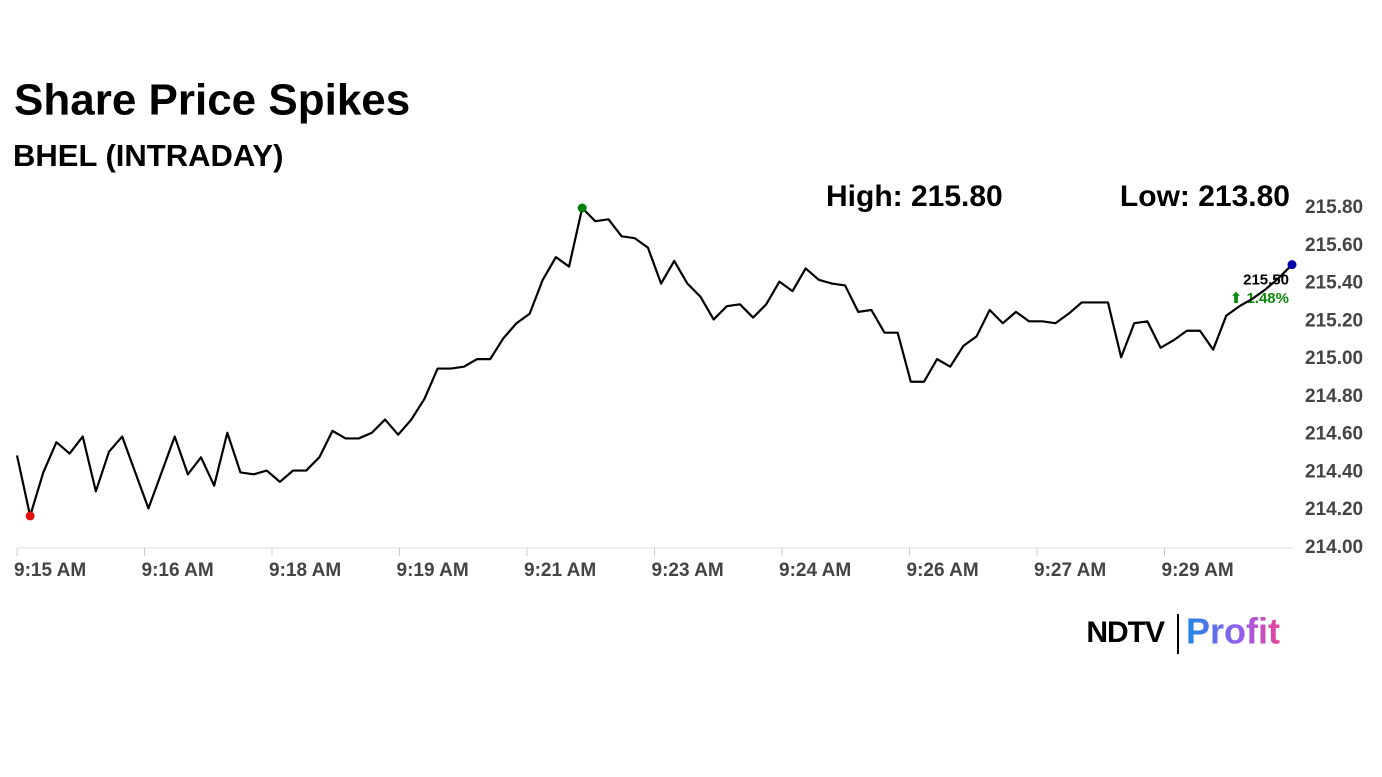  I want to click on x-tick-label: 9:16 AM, so click(178, 570).